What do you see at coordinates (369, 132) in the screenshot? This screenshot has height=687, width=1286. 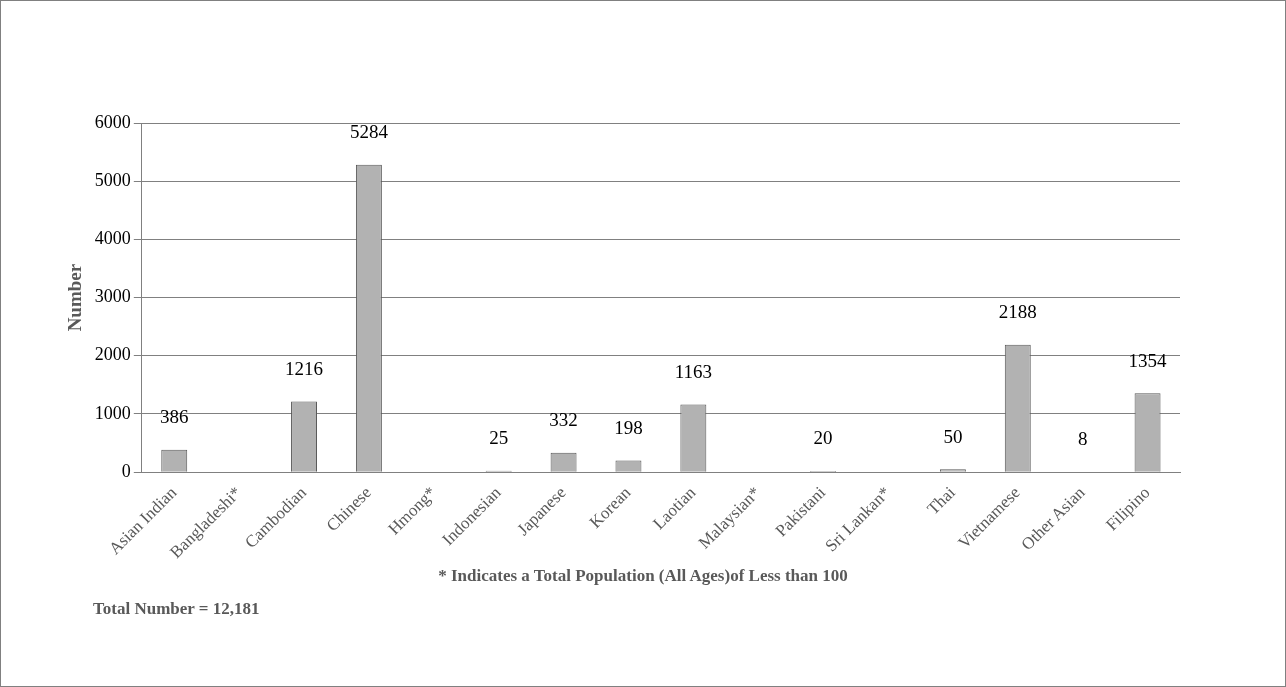 I see `data-label: 5284` at bounding box center [369, 132].